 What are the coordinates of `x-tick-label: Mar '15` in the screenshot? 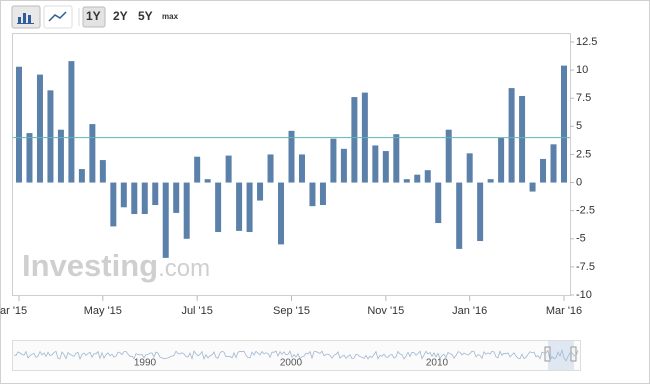 It's located at (13, 311).